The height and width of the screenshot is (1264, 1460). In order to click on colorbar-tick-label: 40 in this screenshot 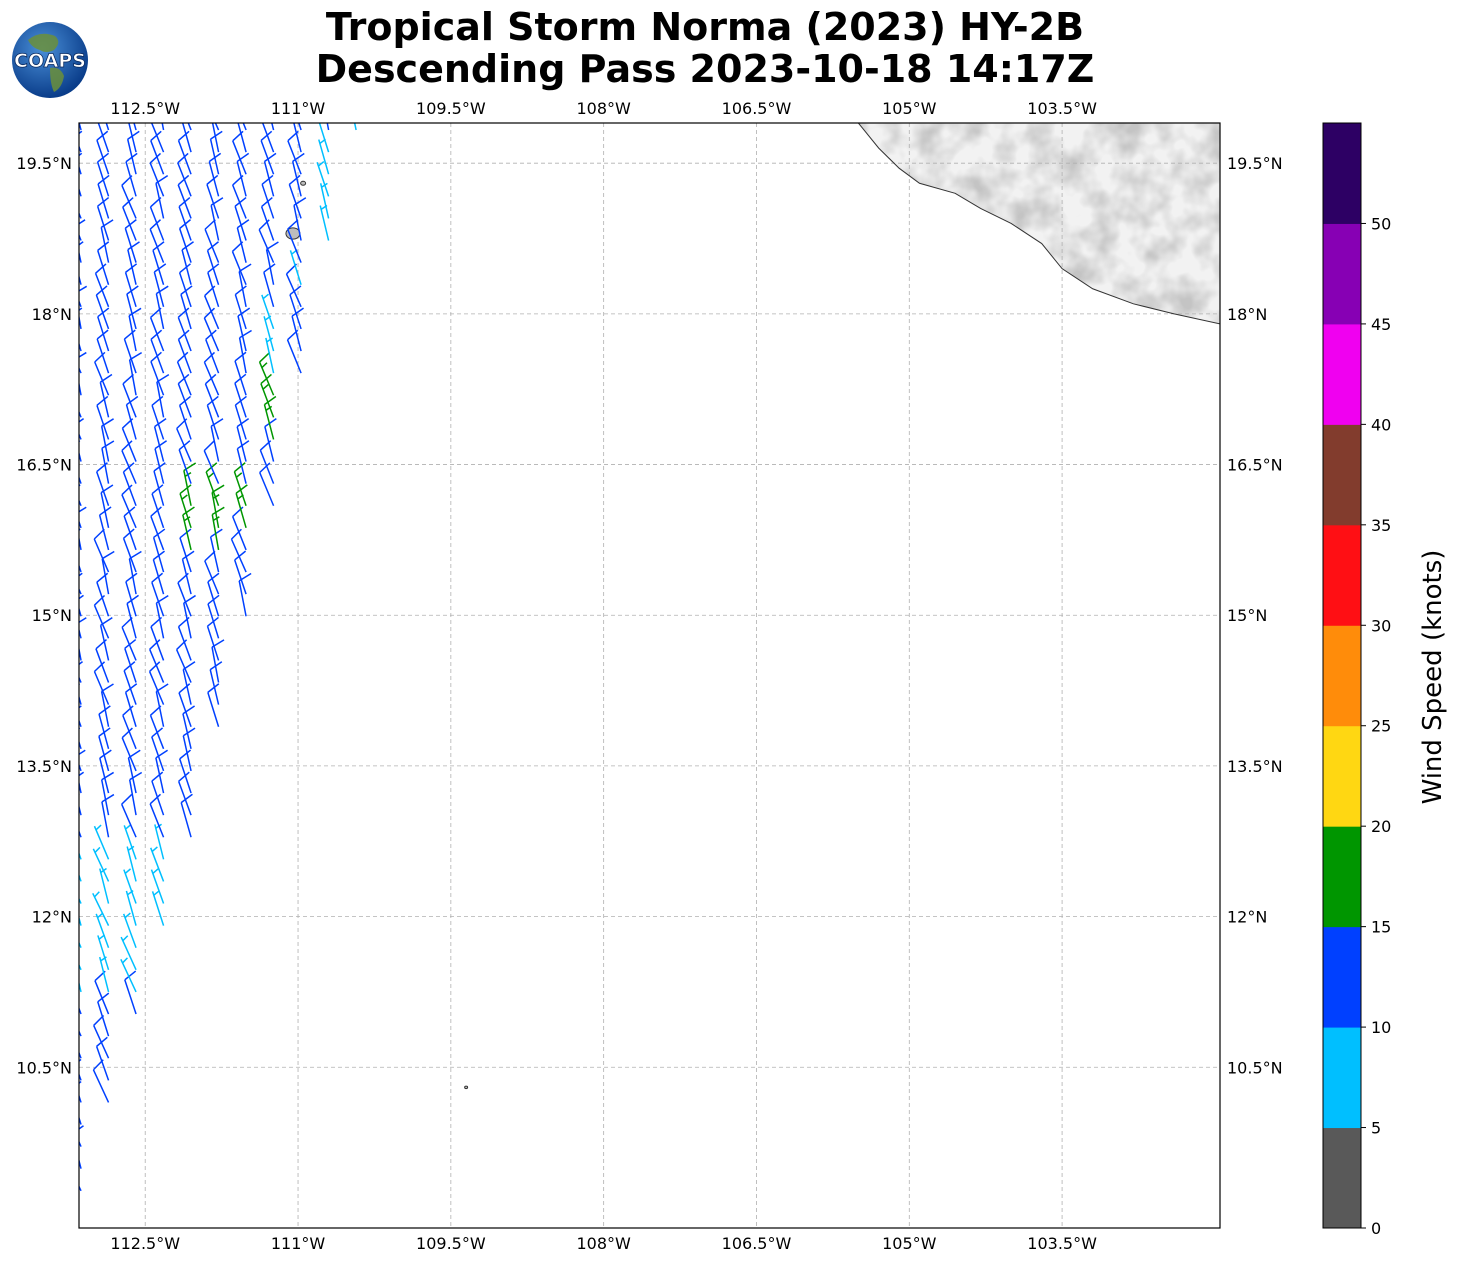, I will do `click(1381, 424)`.